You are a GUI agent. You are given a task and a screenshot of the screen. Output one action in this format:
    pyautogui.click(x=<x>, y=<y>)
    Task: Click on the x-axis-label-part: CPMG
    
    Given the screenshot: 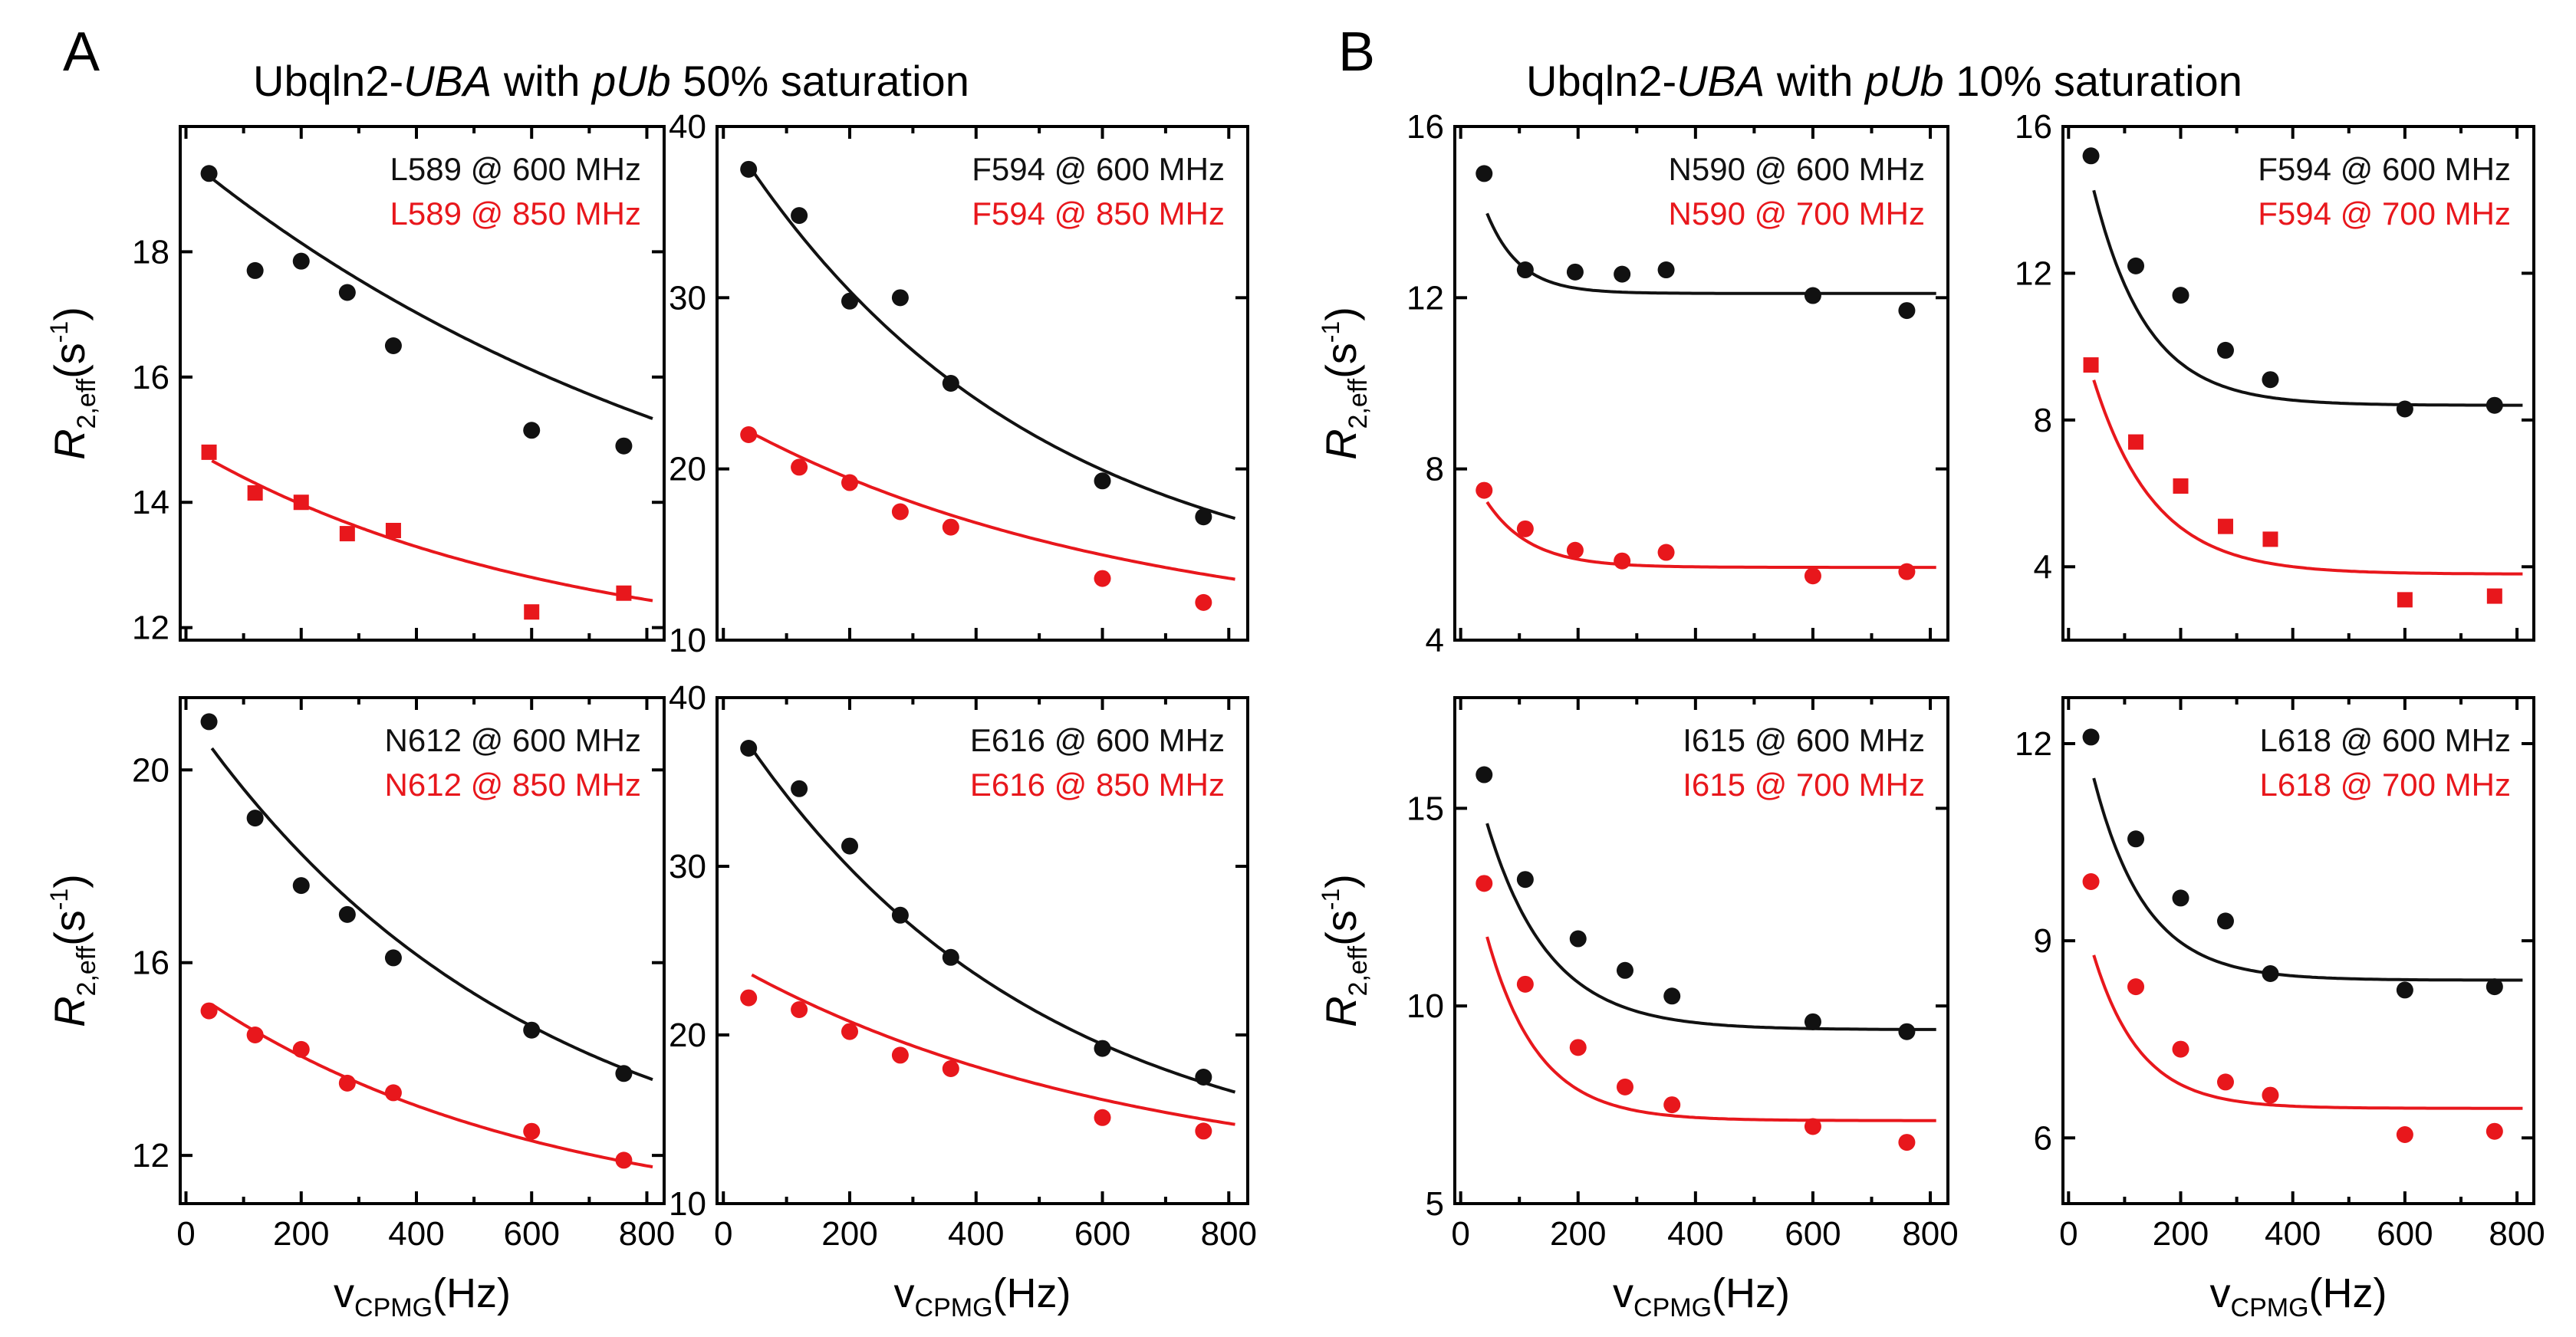 What is the action you would take?
    pyautogui.click(x=2270, y=1308)
    